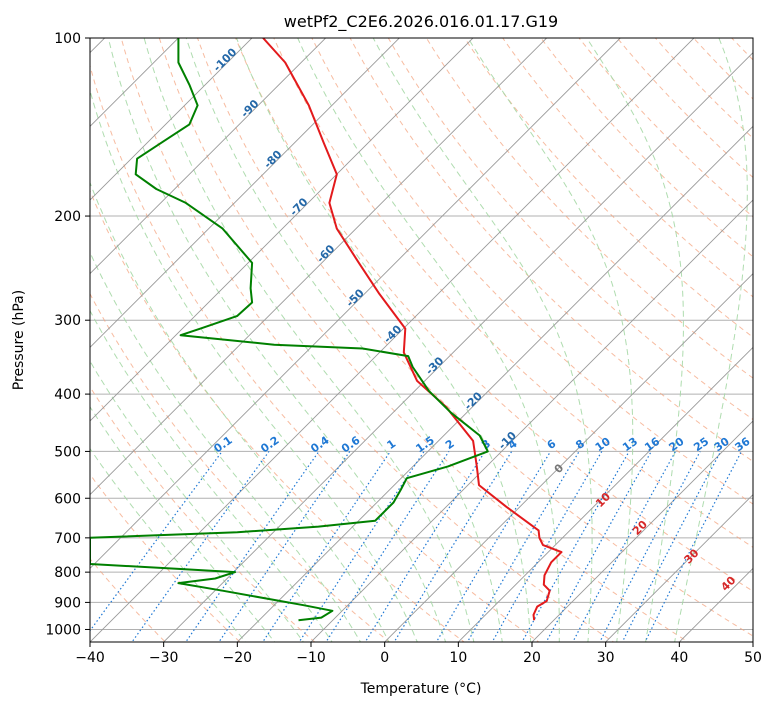 The width and height of the screenshot is (775, 708). What do you see at coordinates (67, 217) in the screenshot?
I see `y-tick-label: 200` at bounding box center [67, 217].